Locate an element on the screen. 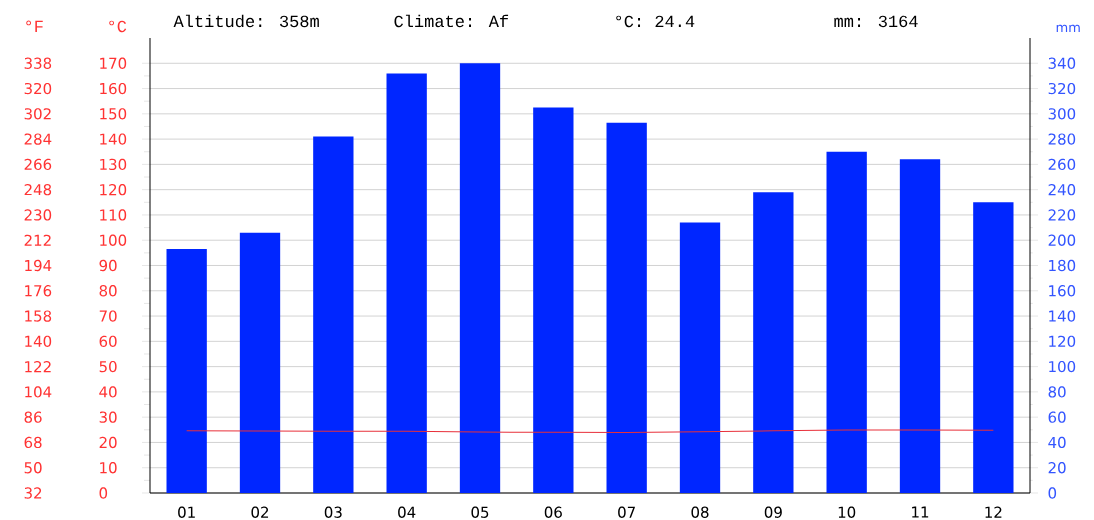 Image resolution: width=1094 pixels, height=520 pixels. y3-tick-label: 248 is located at coordinates (38, 189).